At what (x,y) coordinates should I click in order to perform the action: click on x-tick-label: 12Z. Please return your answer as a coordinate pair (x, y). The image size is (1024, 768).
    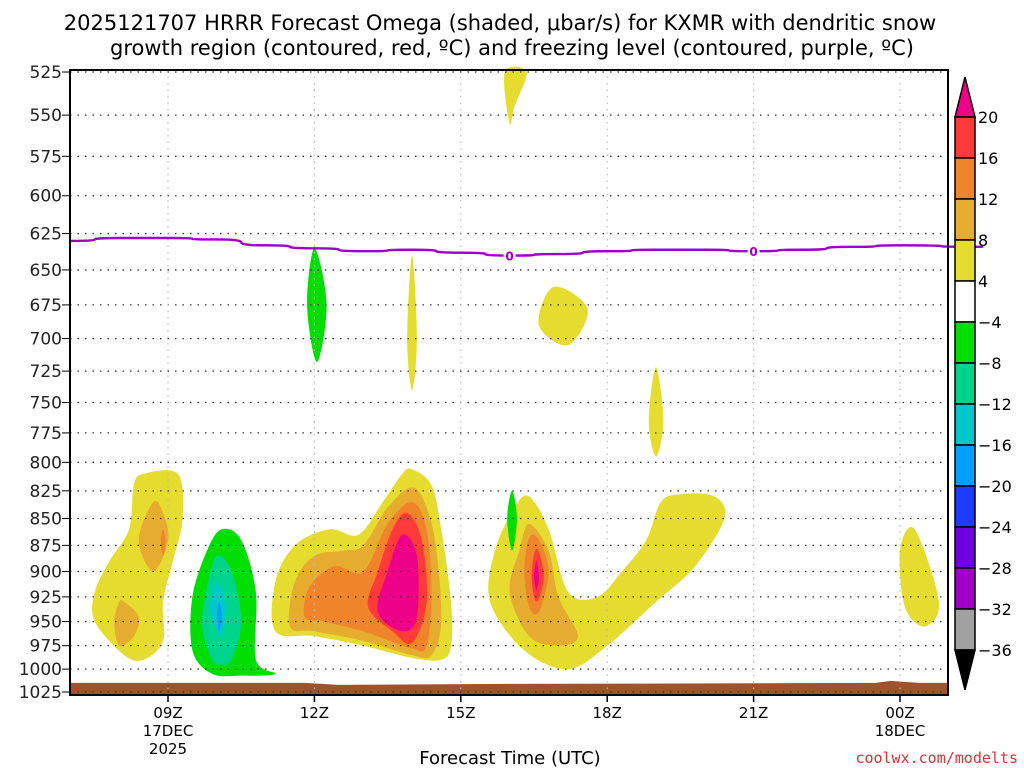
    Looking at the image, I should click on (314, 713).